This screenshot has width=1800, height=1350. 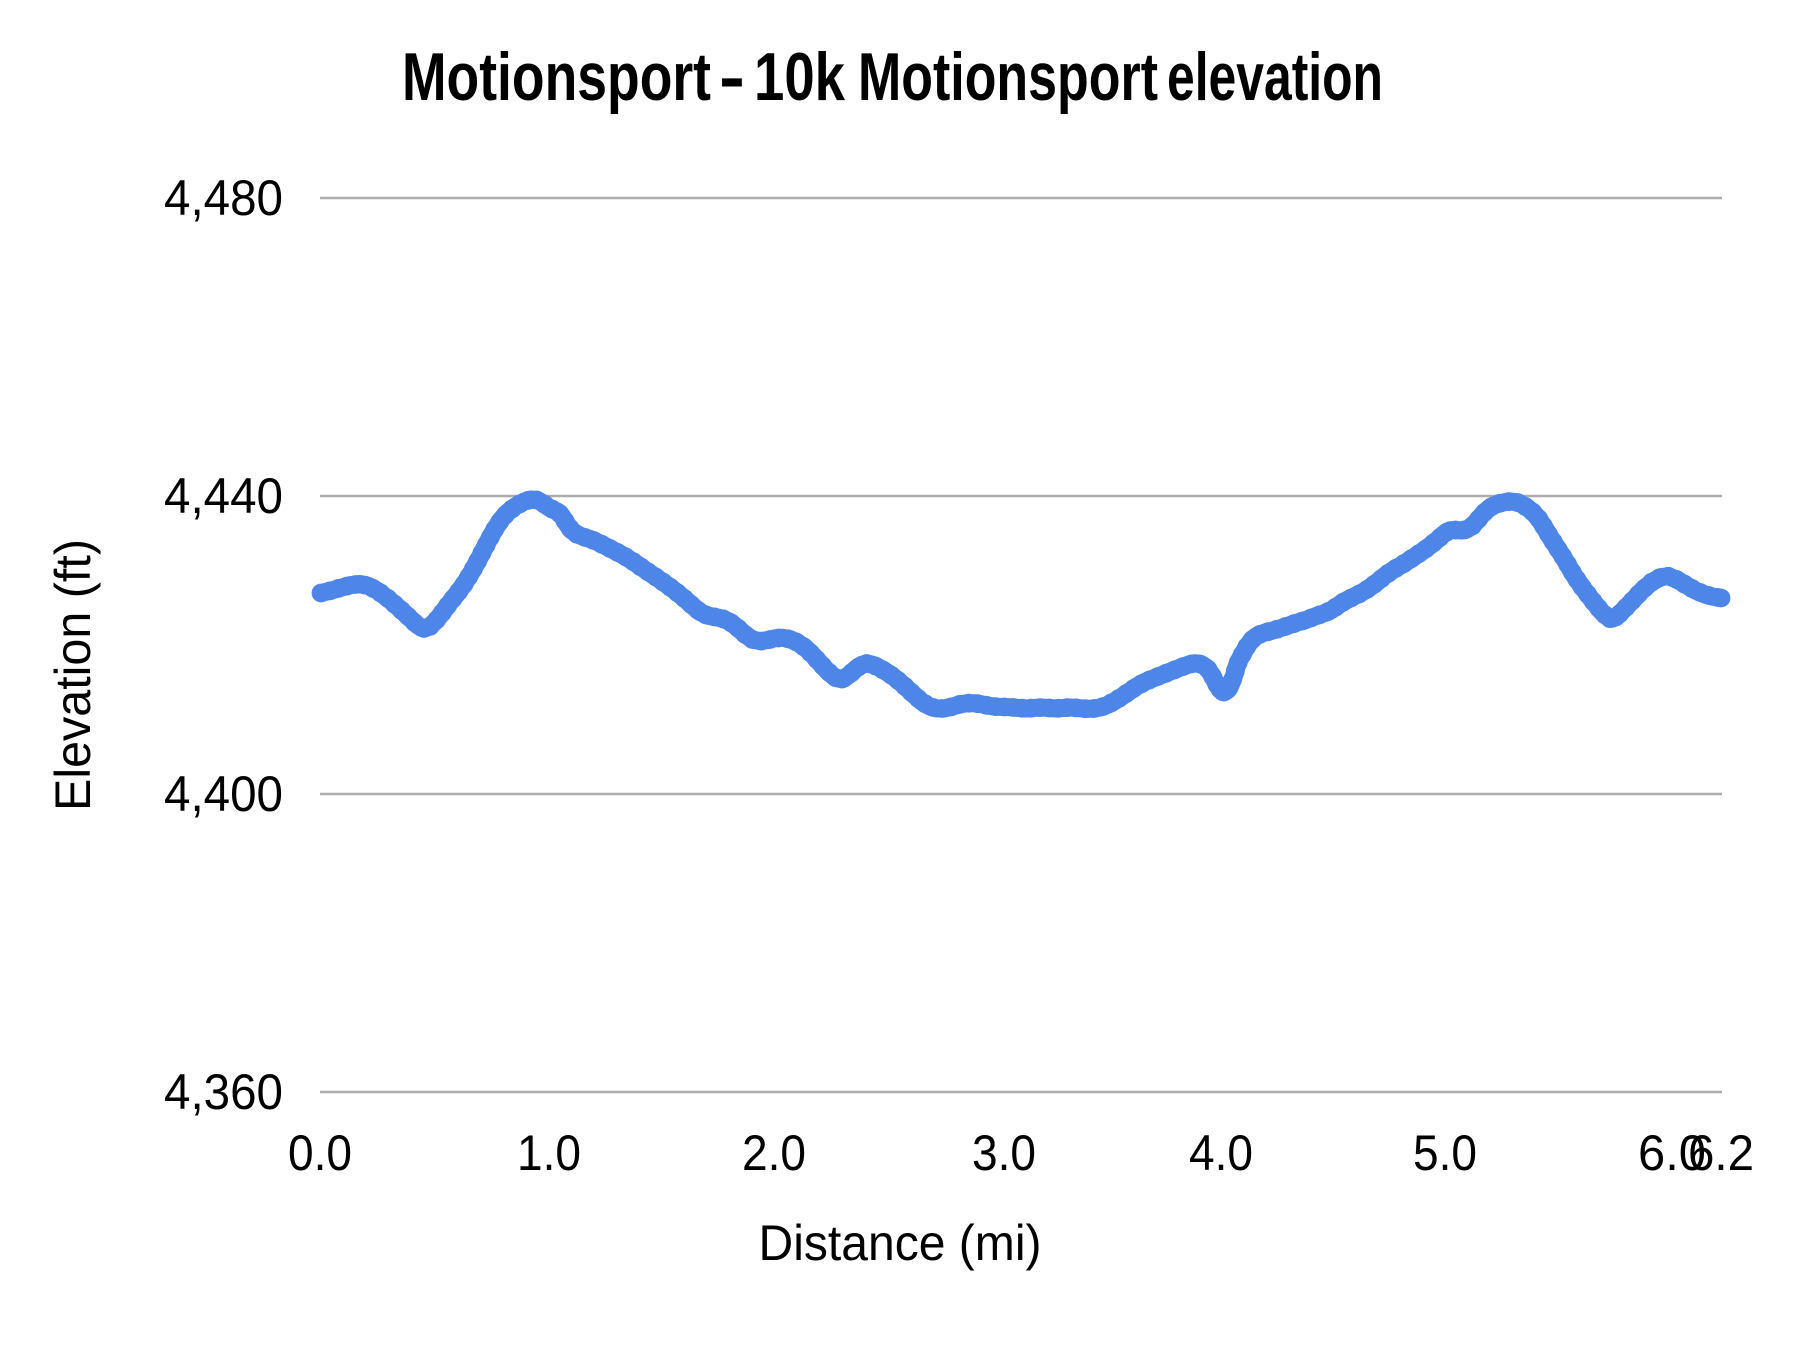 What do you see at coordinates (1445, 1153) in the screenshot?
I see `svg-text: 5.0` at bounding box center [1445, 1153].